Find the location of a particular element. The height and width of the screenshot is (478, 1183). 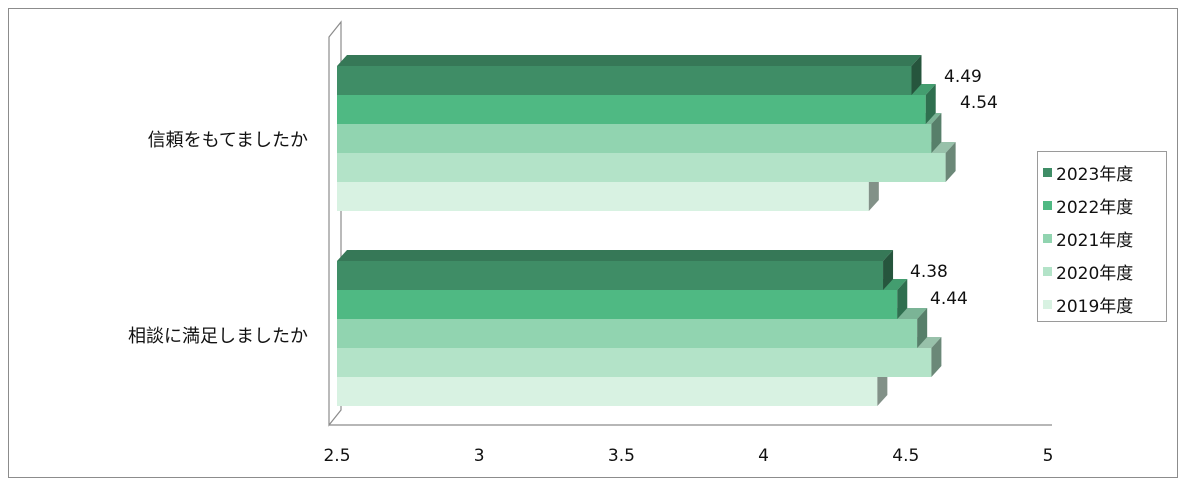

legend-label-2020: 2020年度 is located at coordinates (1095, 273).